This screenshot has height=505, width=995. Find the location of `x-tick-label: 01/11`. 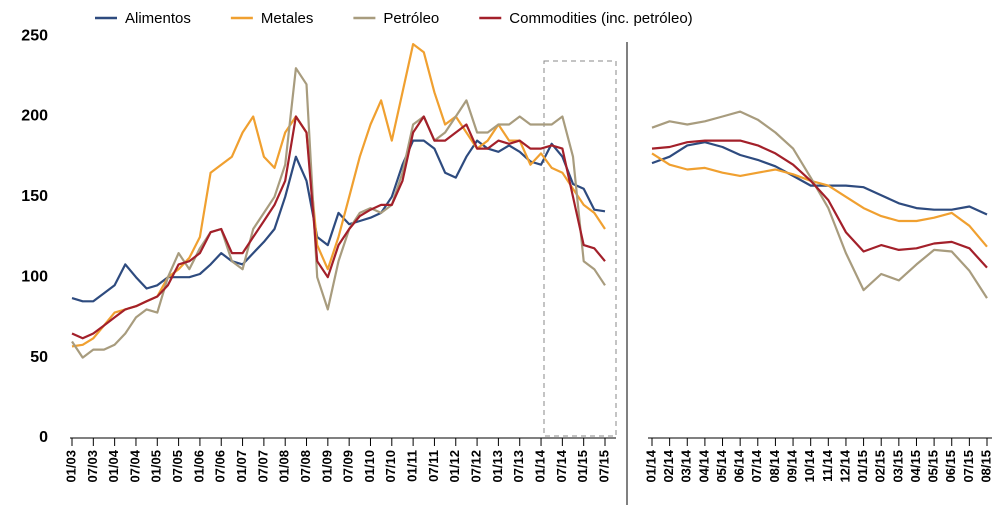

x-tick-label: 01/11 is located at coordinates (412, 466).